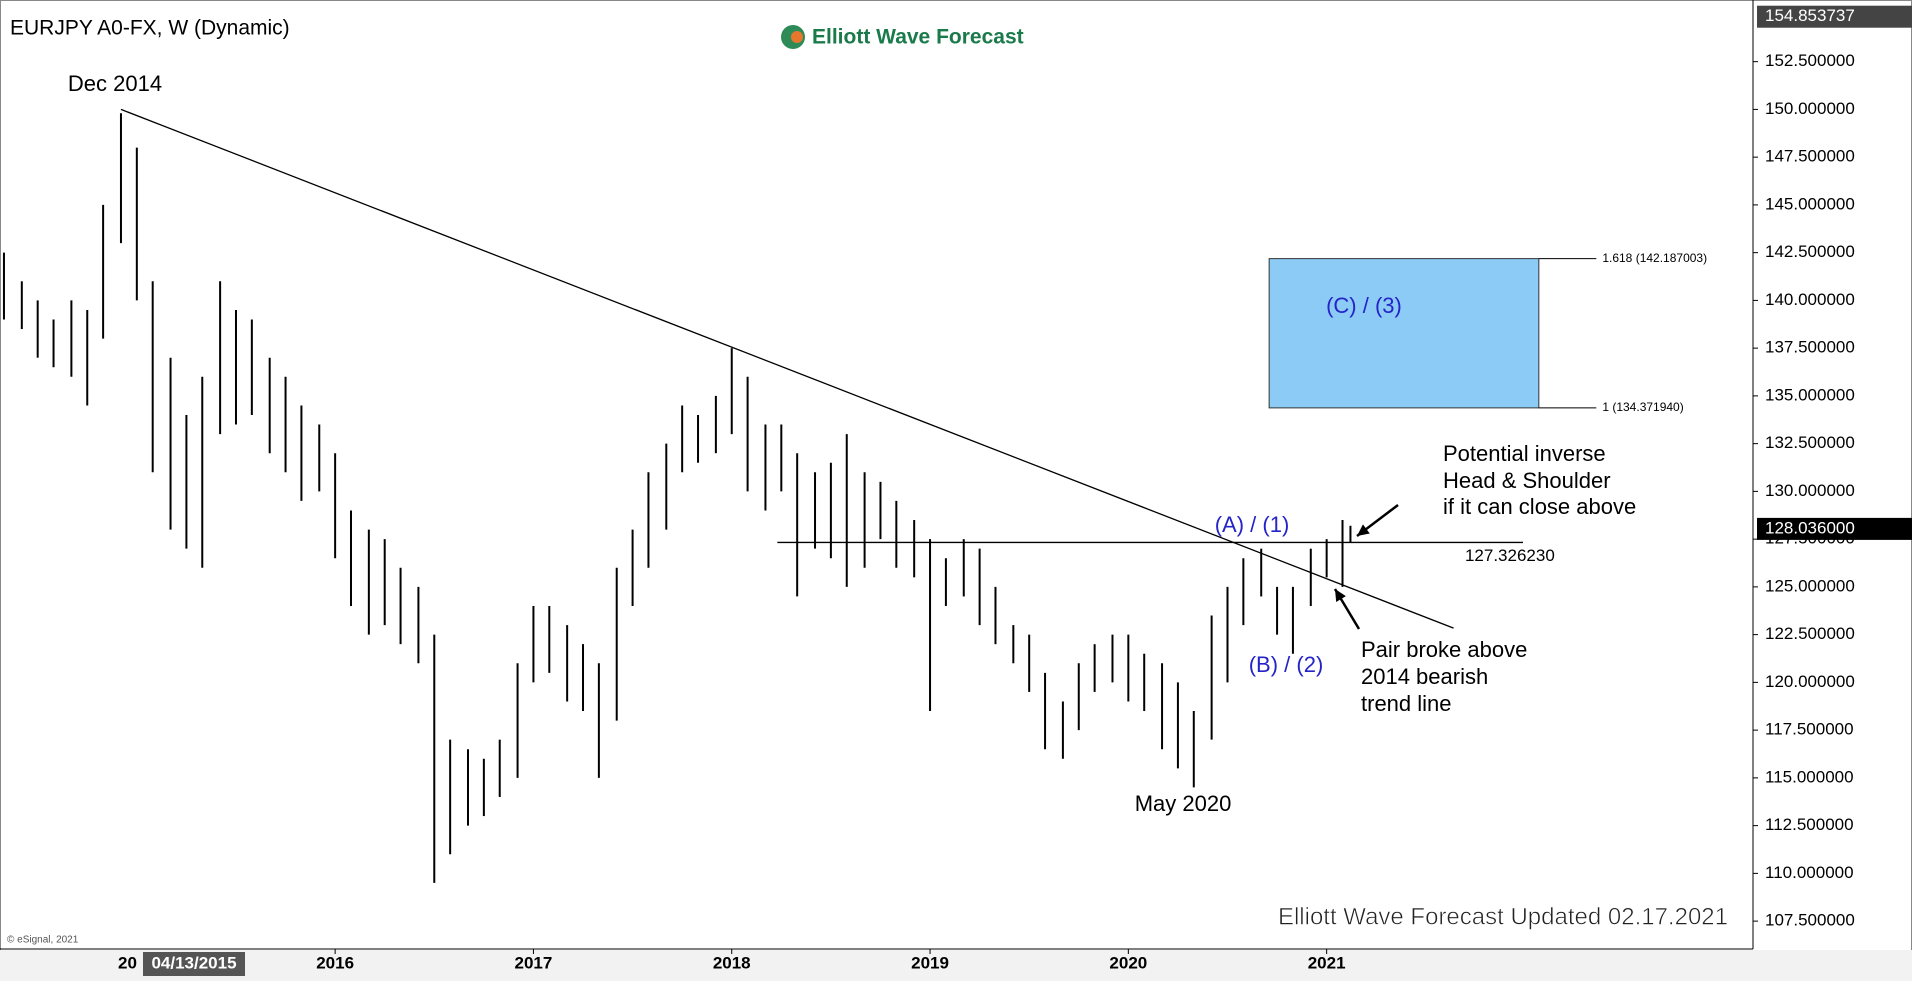 The image size is (1912, 981). I want to click on x-tick-label: 2019, so click(930, 962).